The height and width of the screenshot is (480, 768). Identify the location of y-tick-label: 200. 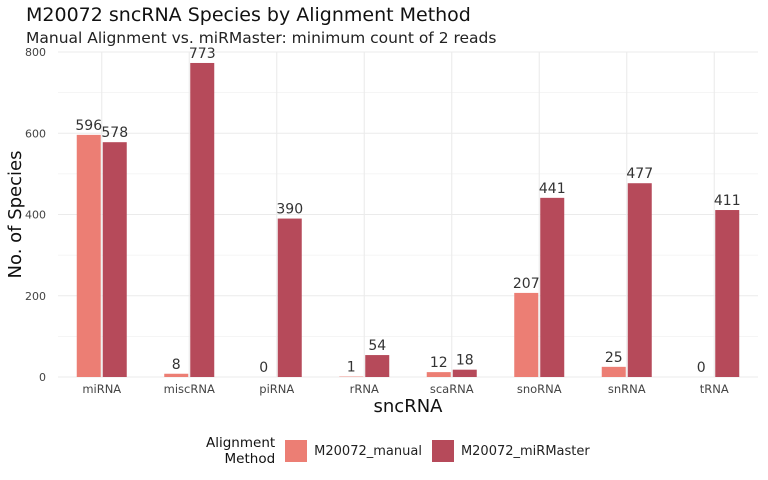
(35, 296).